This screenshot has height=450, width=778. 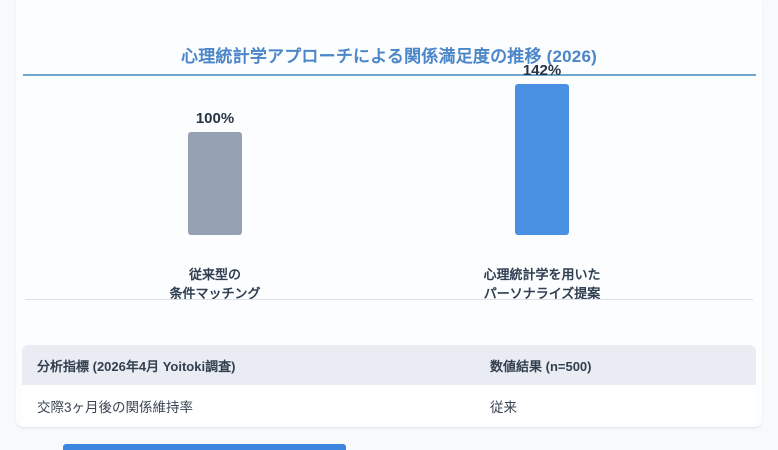 What do you see at coordinates (215, 118) in the screenshot?
I see `bar-value-label-traditional: 100%` at bounding box center [215, 118].